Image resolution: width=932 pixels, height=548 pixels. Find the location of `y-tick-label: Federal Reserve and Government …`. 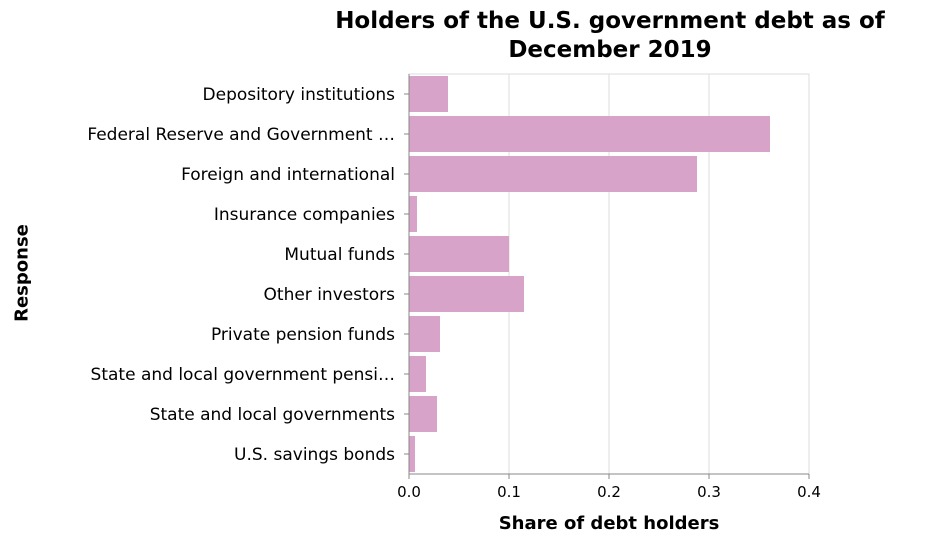

y-tick-label: Federal Reserve and Government … is located at coordinates (241, 135).